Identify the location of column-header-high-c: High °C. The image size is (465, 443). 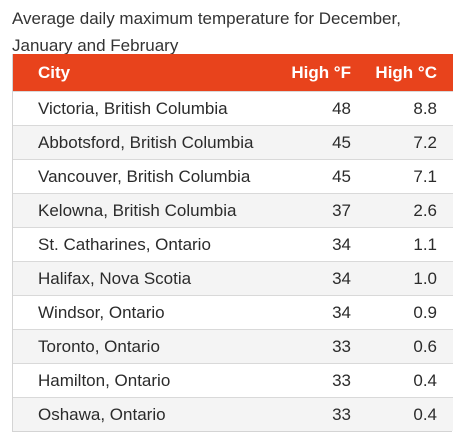
(407, 73).